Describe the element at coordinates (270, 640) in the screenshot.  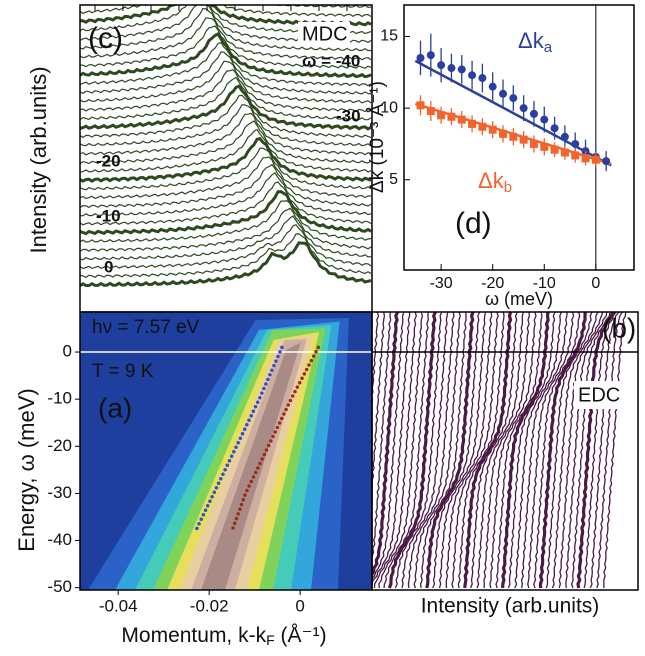
I see `x-label-sub: F` at that location.